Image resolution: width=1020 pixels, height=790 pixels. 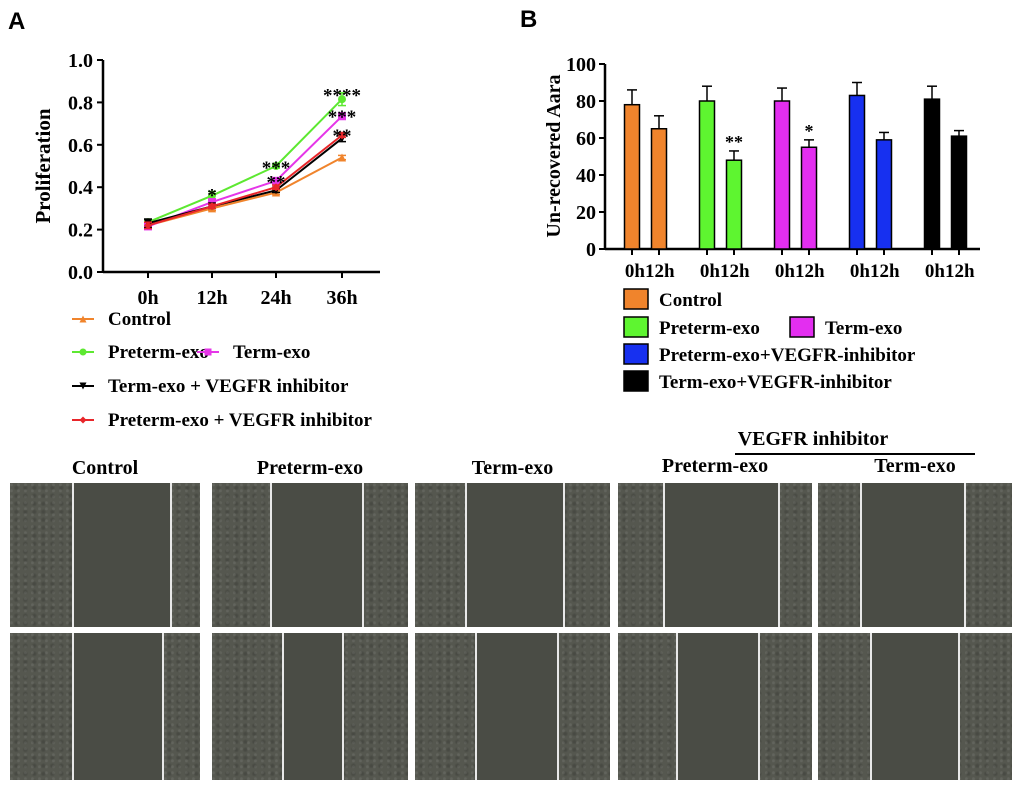 What do you see at coordinates (17, 21) in the screenshot?
I see `panel-label-a: A` at bounding box center [17, 21].